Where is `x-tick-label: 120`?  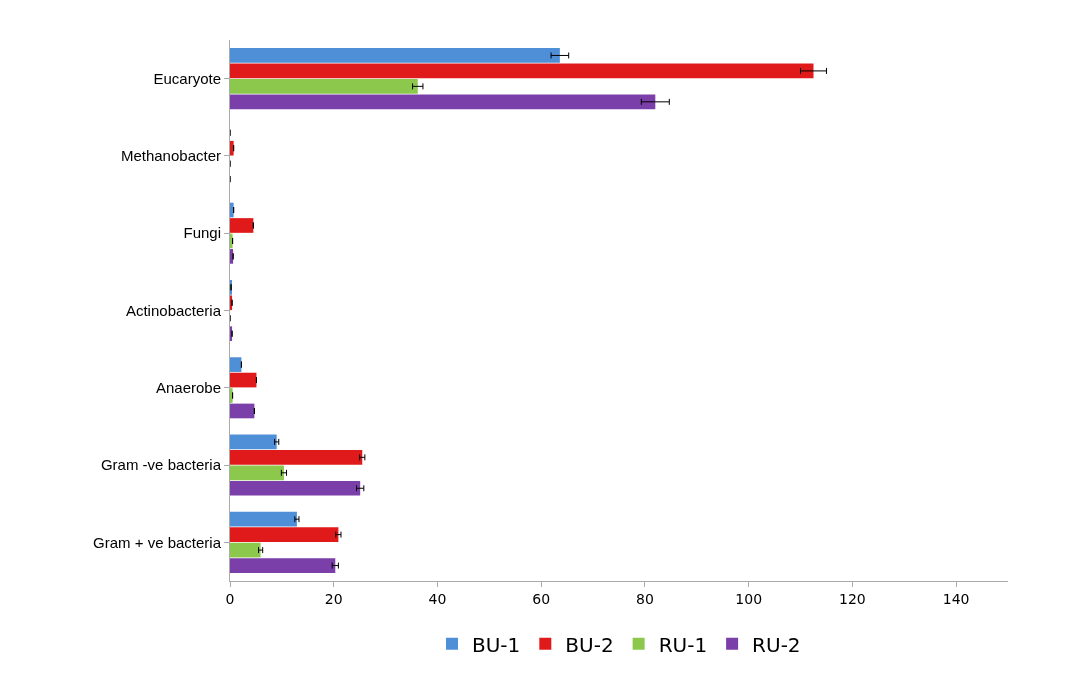 x-tick-label: 120 is located at coordinates (852, 598).